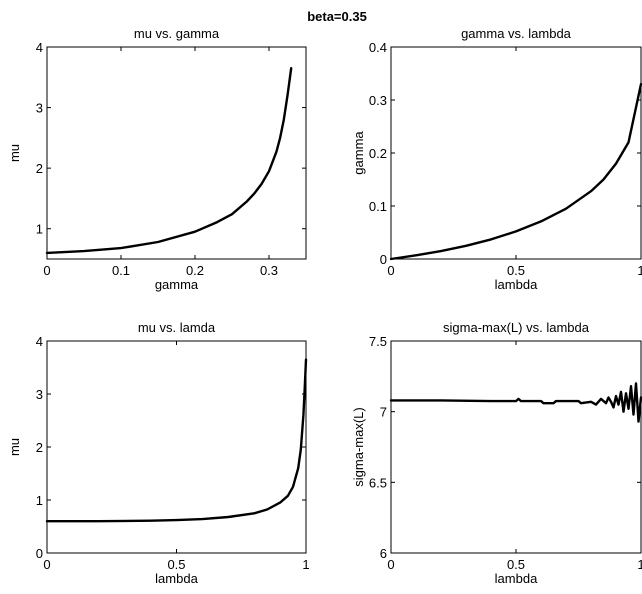 Image resolution: width=642 pixels, height=594 pixels. I want to click on y-tick-label: 0.3, so click(378, 100).